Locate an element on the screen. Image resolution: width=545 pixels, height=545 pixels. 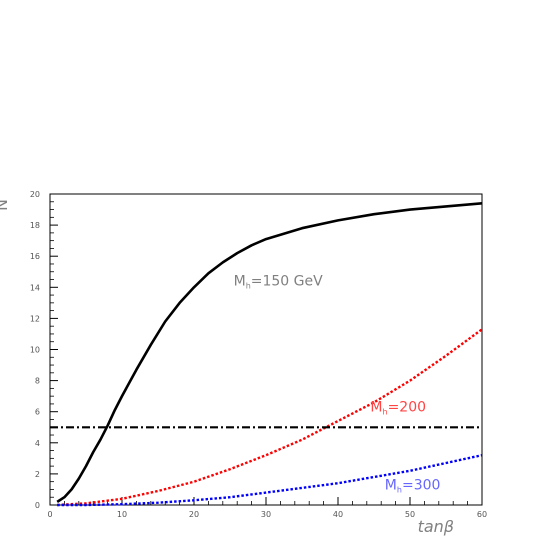
y-tick-label: 14 is located at coordinates (35, 287).